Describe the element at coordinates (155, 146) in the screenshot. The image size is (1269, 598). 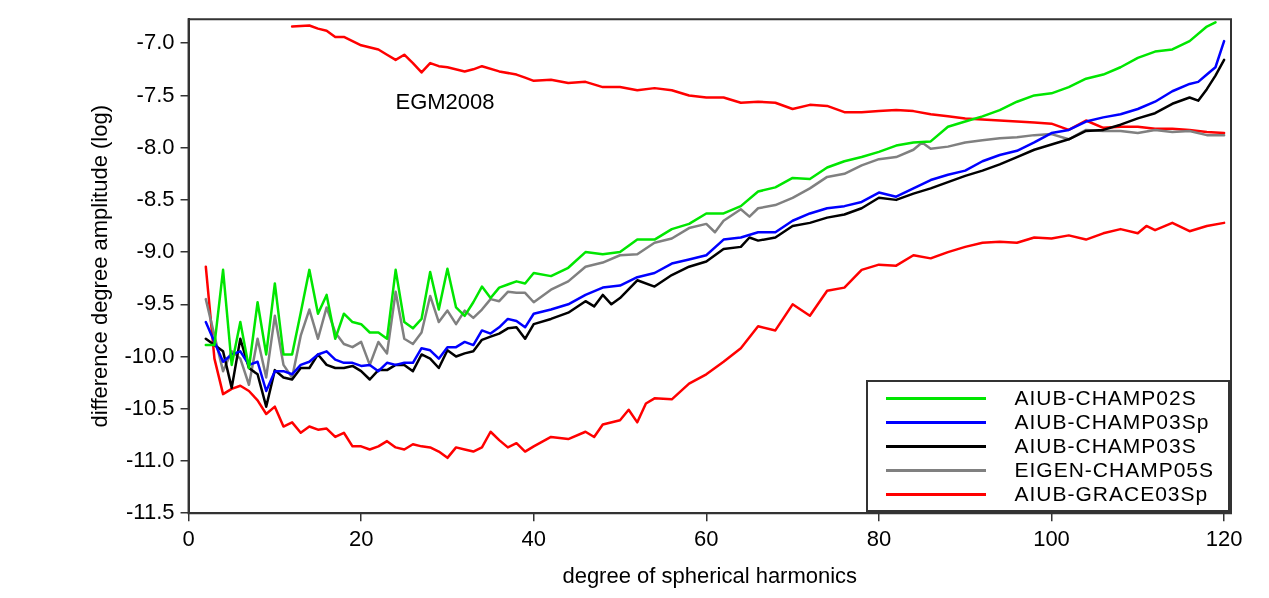
I see `y-tick-label: -8.0` at that location.